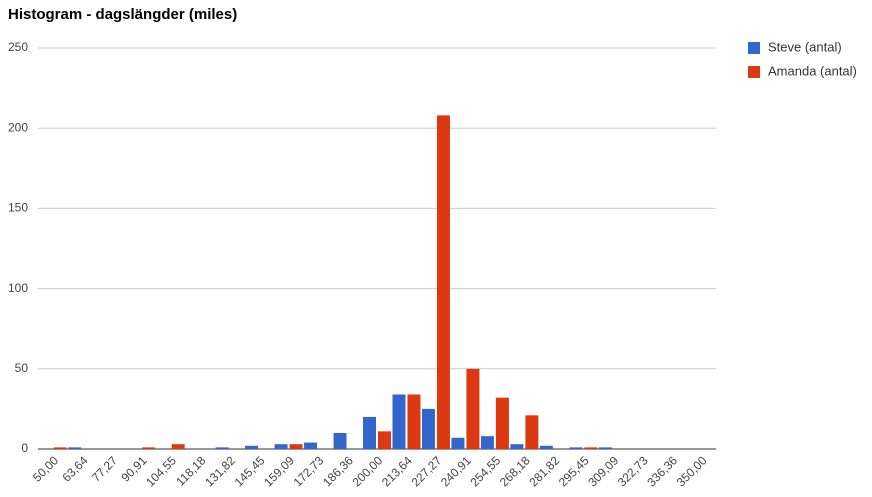 This screenshot has height=497, width=872. I want to click on y-tick-label: 50, so click(22, 368).